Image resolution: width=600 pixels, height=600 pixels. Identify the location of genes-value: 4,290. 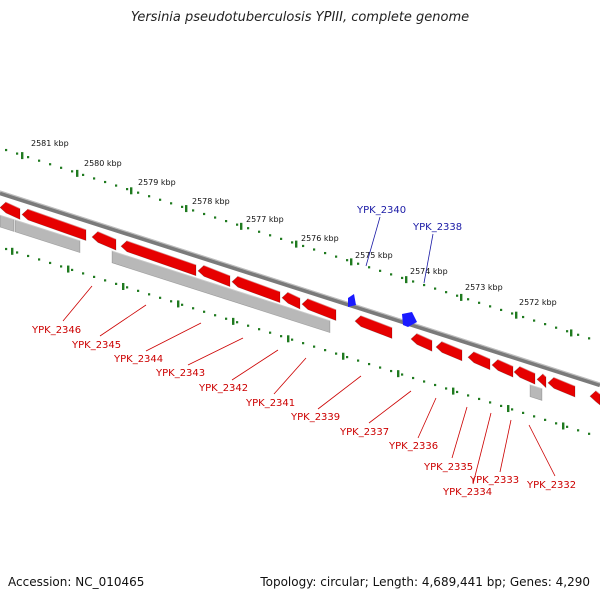
(572, 582).